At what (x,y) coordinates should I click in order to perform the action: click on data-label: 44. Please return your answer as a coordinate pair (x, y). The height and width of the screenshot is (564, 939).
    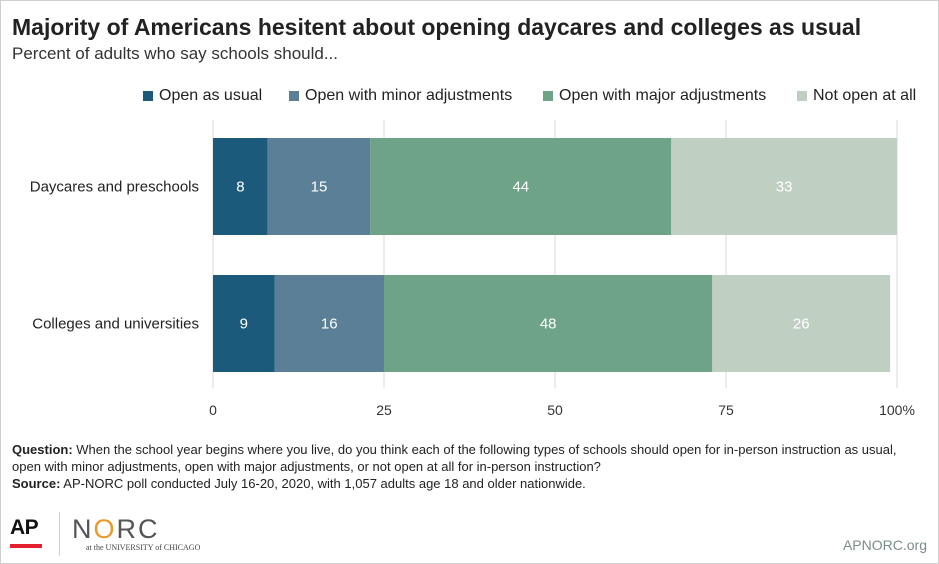
    Looking at the image, I should click on (520, 187).